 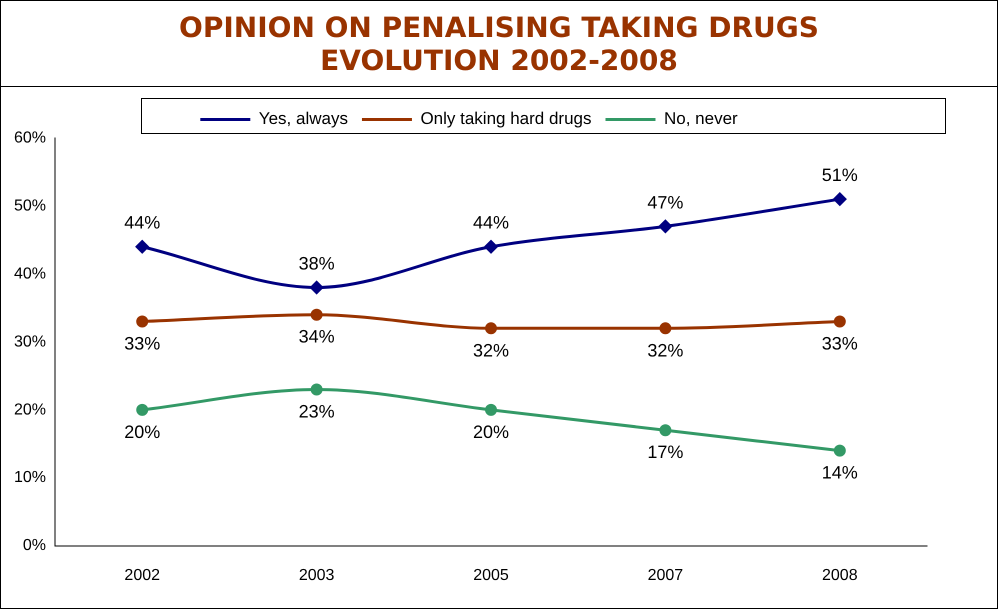 I want to click on legend-label: Only taking hard drugs, so click(x=506, y=118).